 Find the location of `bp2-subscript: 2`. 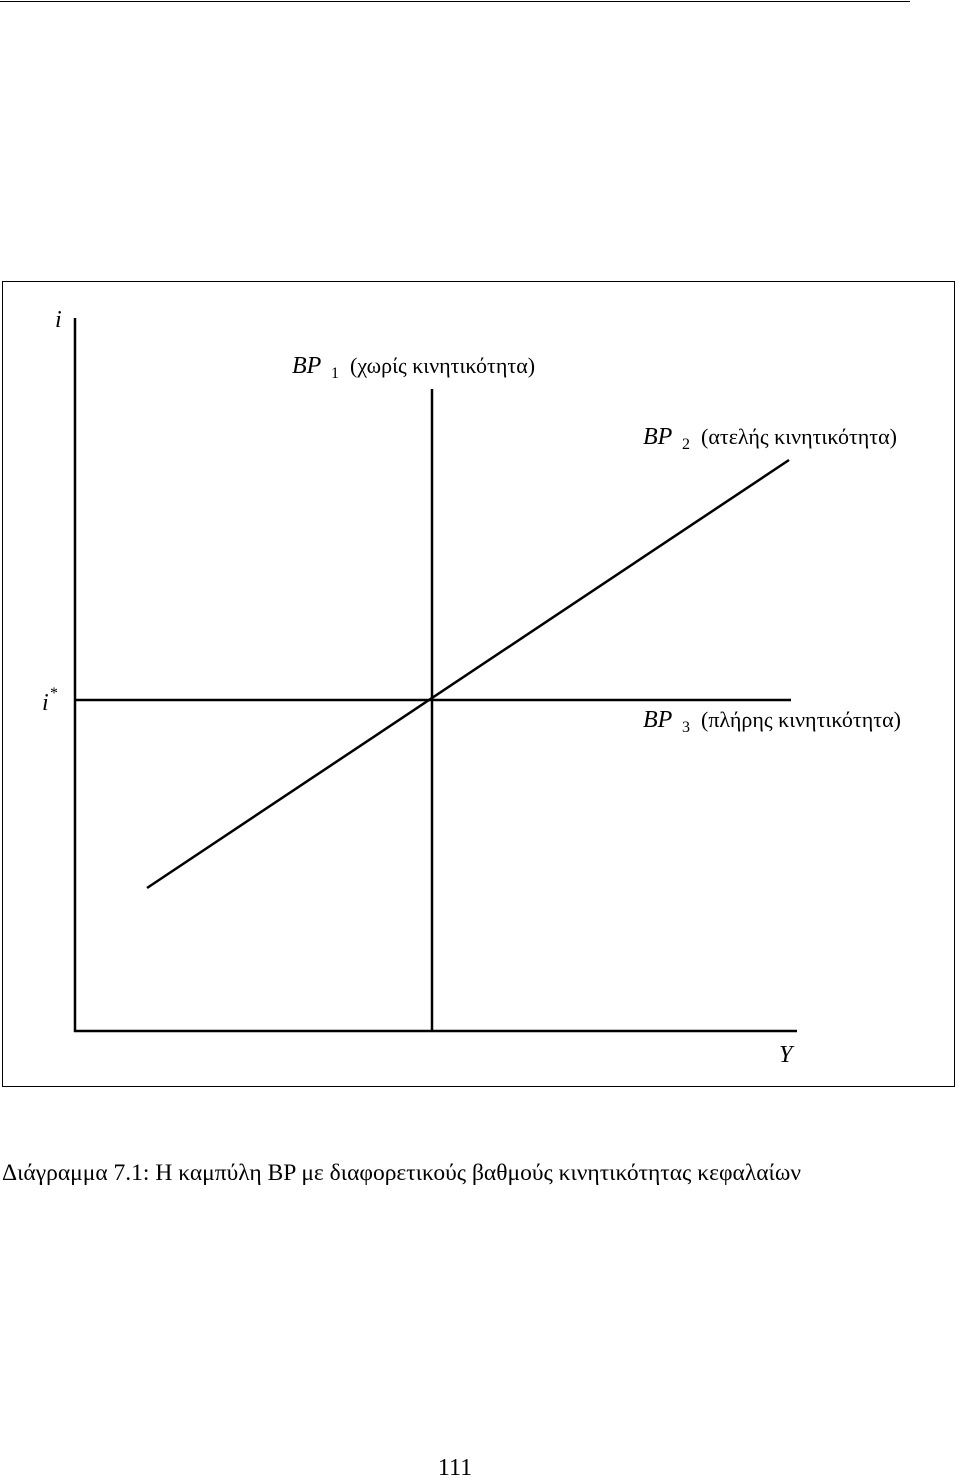

bp2-subscript: 2 is located at coordinates (686, 444).